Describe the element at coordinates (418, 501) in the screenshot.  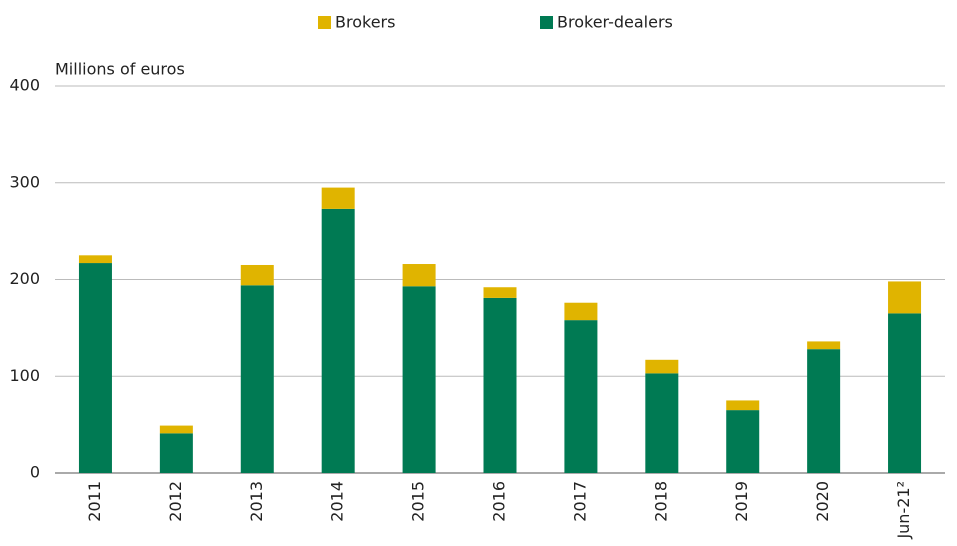
I see `x-tick-label: 2015` at that location.